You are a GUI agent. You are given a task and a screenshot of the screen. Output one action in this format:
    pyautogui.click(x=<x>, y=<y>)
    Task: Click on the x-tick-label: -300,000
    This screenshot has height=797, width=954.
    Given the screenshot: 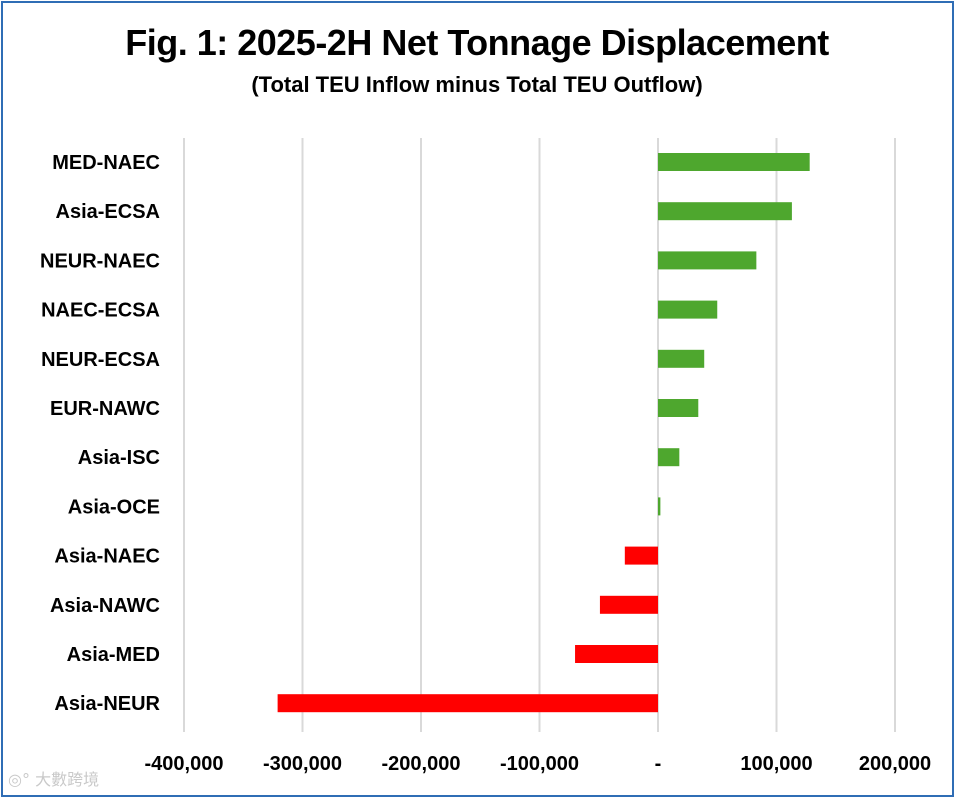 What is the action you would take?
    pyautogui.click(x=302, y=764)
    